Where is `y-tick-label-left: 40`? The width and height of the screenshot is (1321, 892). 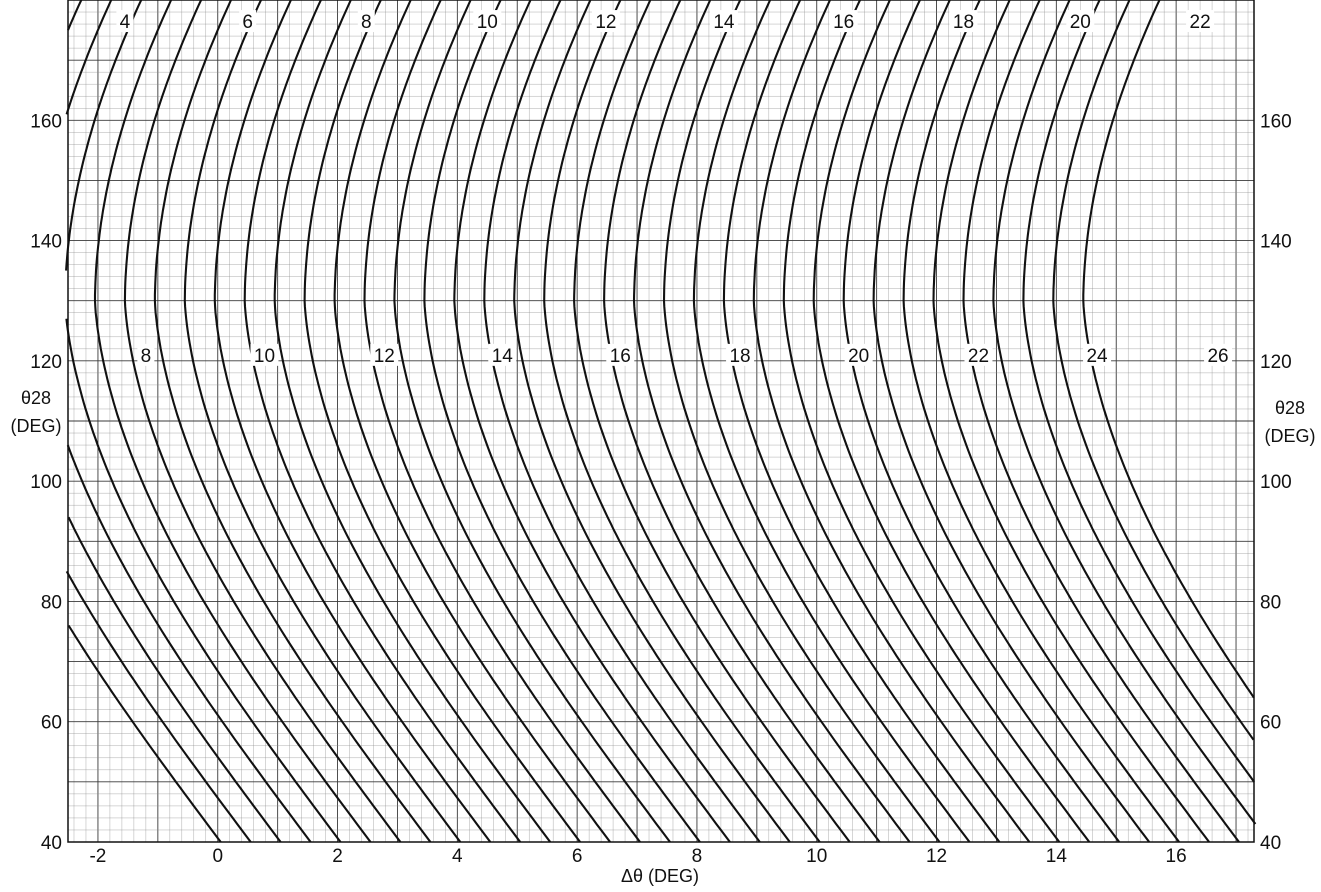 y-tick-label-left: 40 is located at coordinates (51, 843).